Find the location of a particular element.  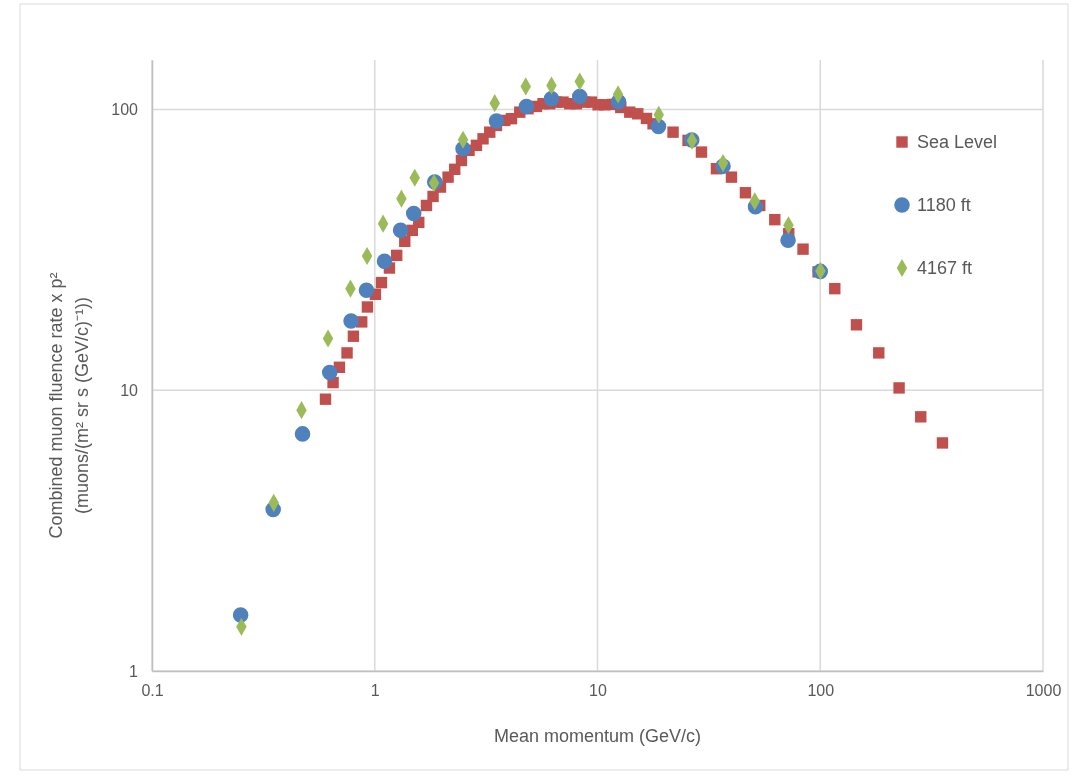

legend-label: 4167 ft is located at coordinates (945, 268).